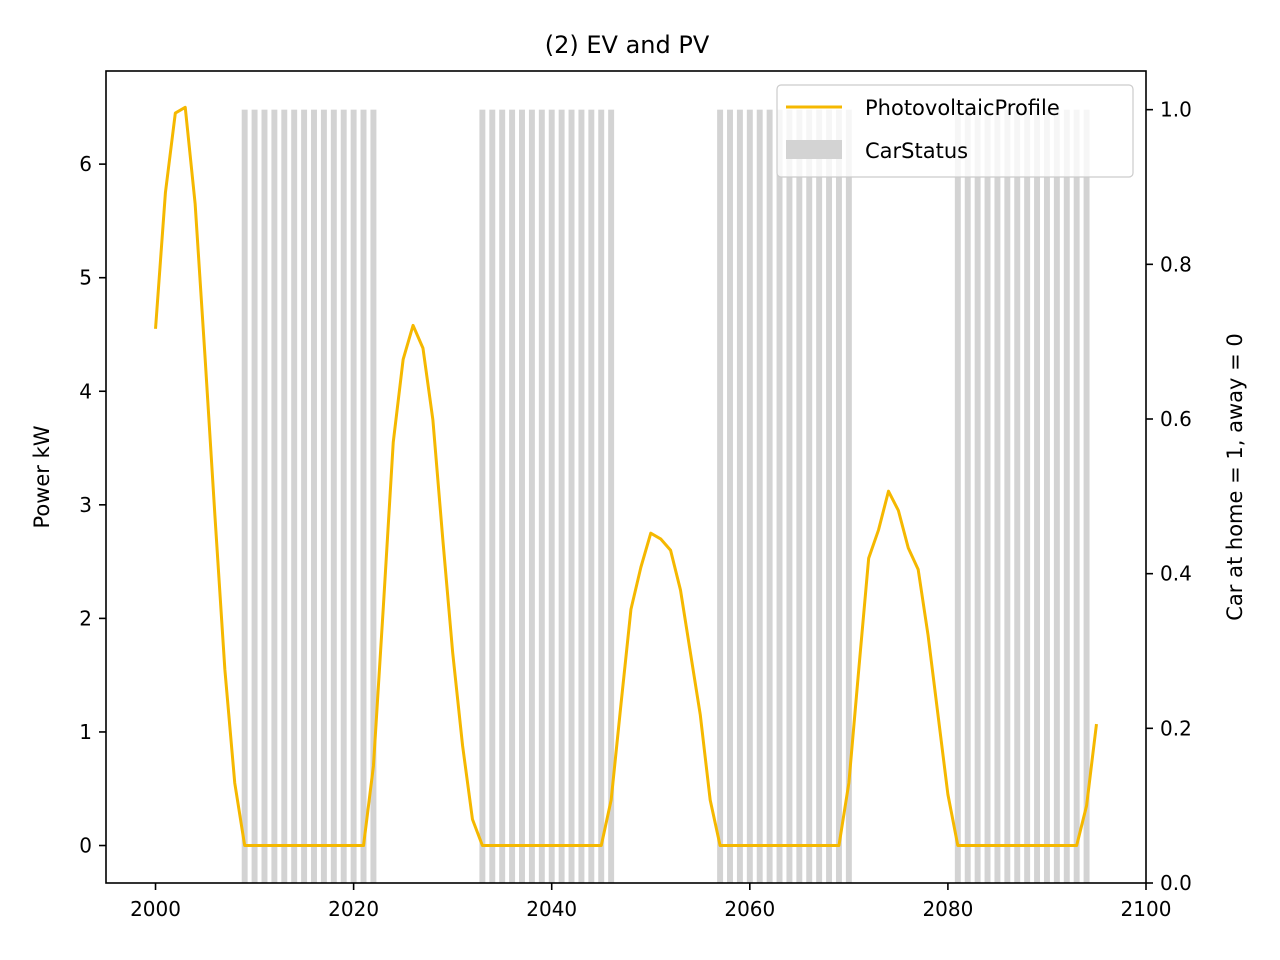  I want to click on y-tick-label-right: 0.6, so click(1176, 419).